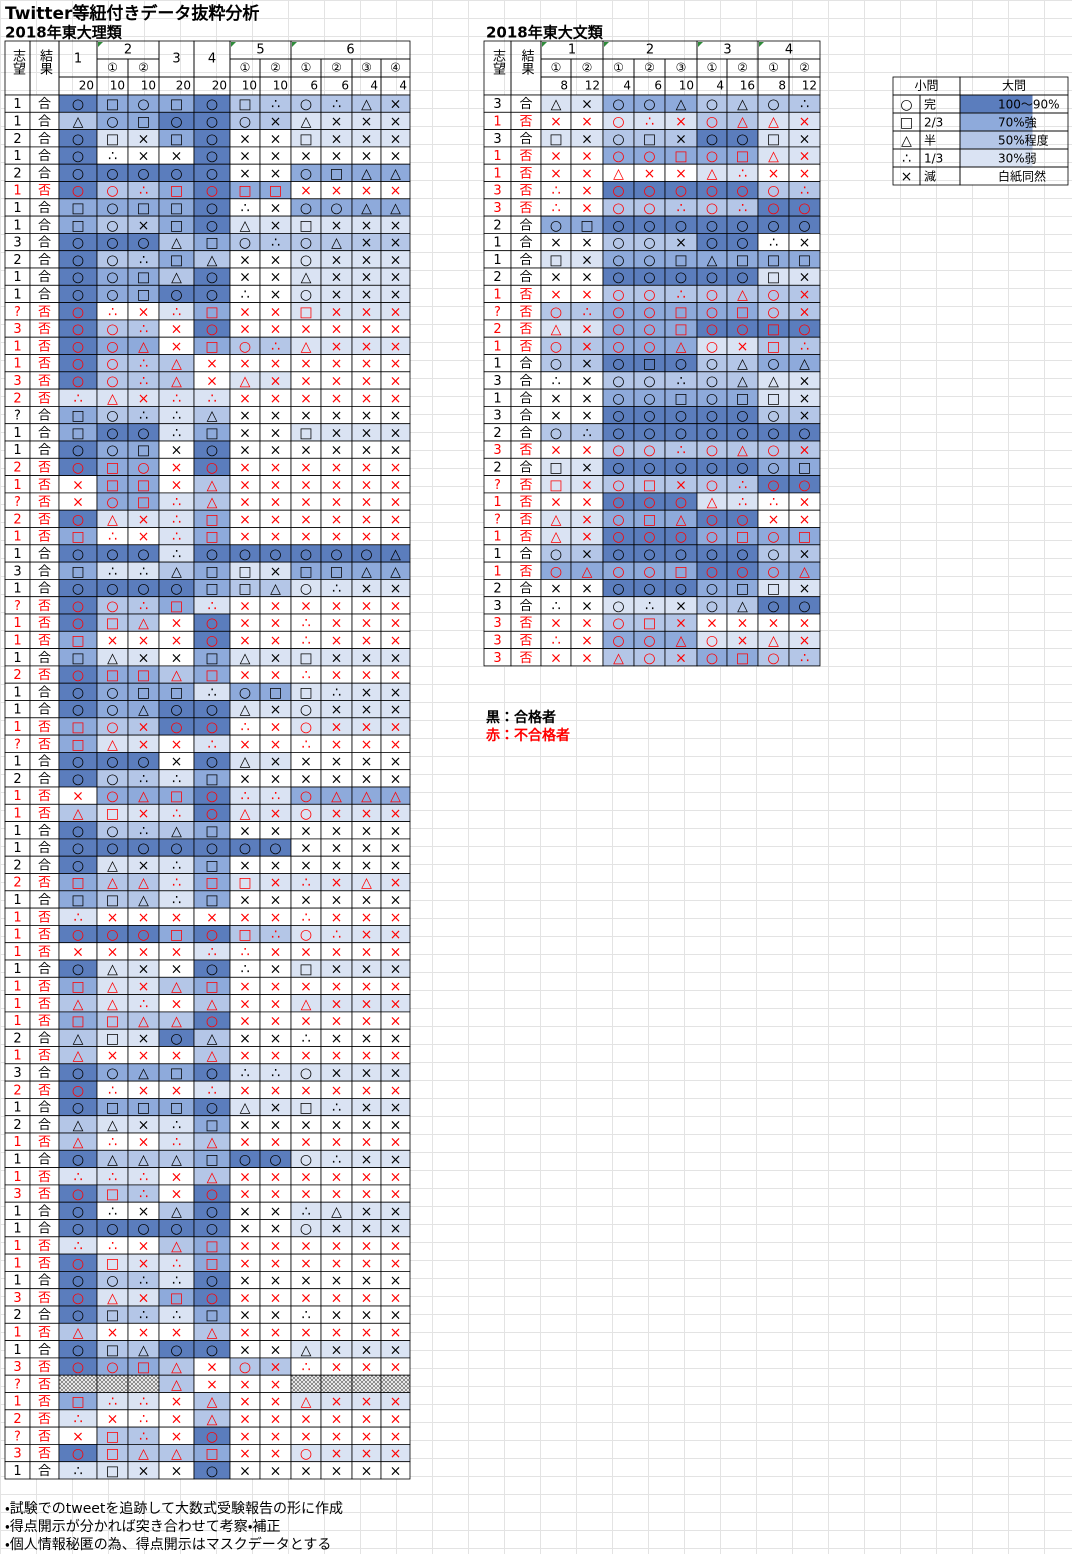  Describe the element at coordinates (804, 68) in the screenshot. I see `sub-label: ②` at that location.